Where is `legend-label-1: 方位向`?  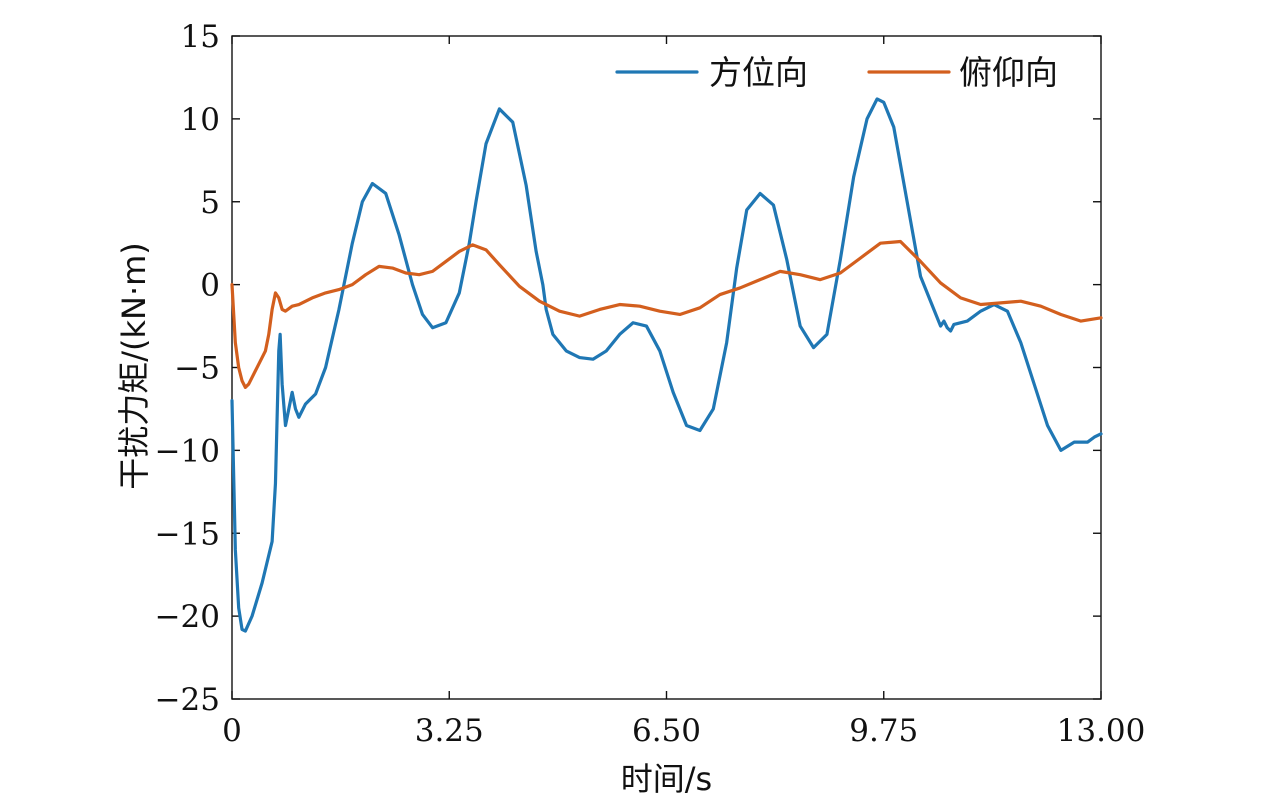
legend-label-1: 方位向 is located at coordinates (758, 72).